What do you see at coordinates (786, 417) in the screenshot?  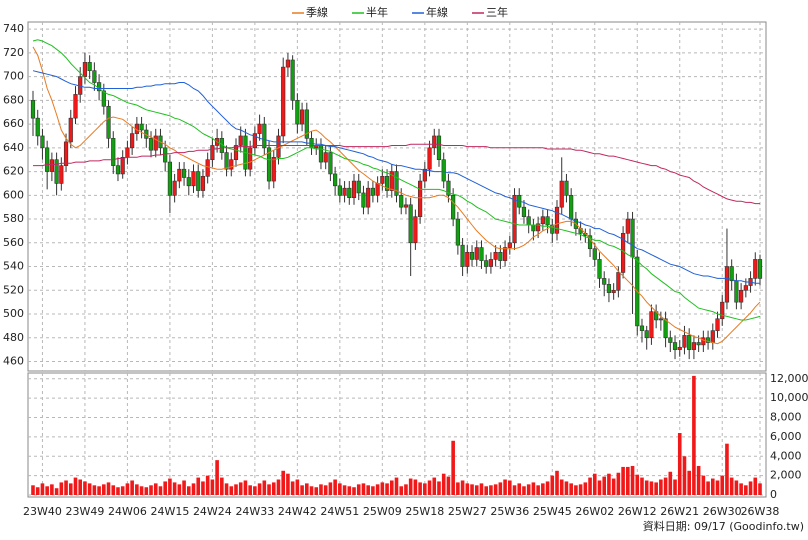 I see `y2-tick-label: 8,000` at bounding box center [786, 417].